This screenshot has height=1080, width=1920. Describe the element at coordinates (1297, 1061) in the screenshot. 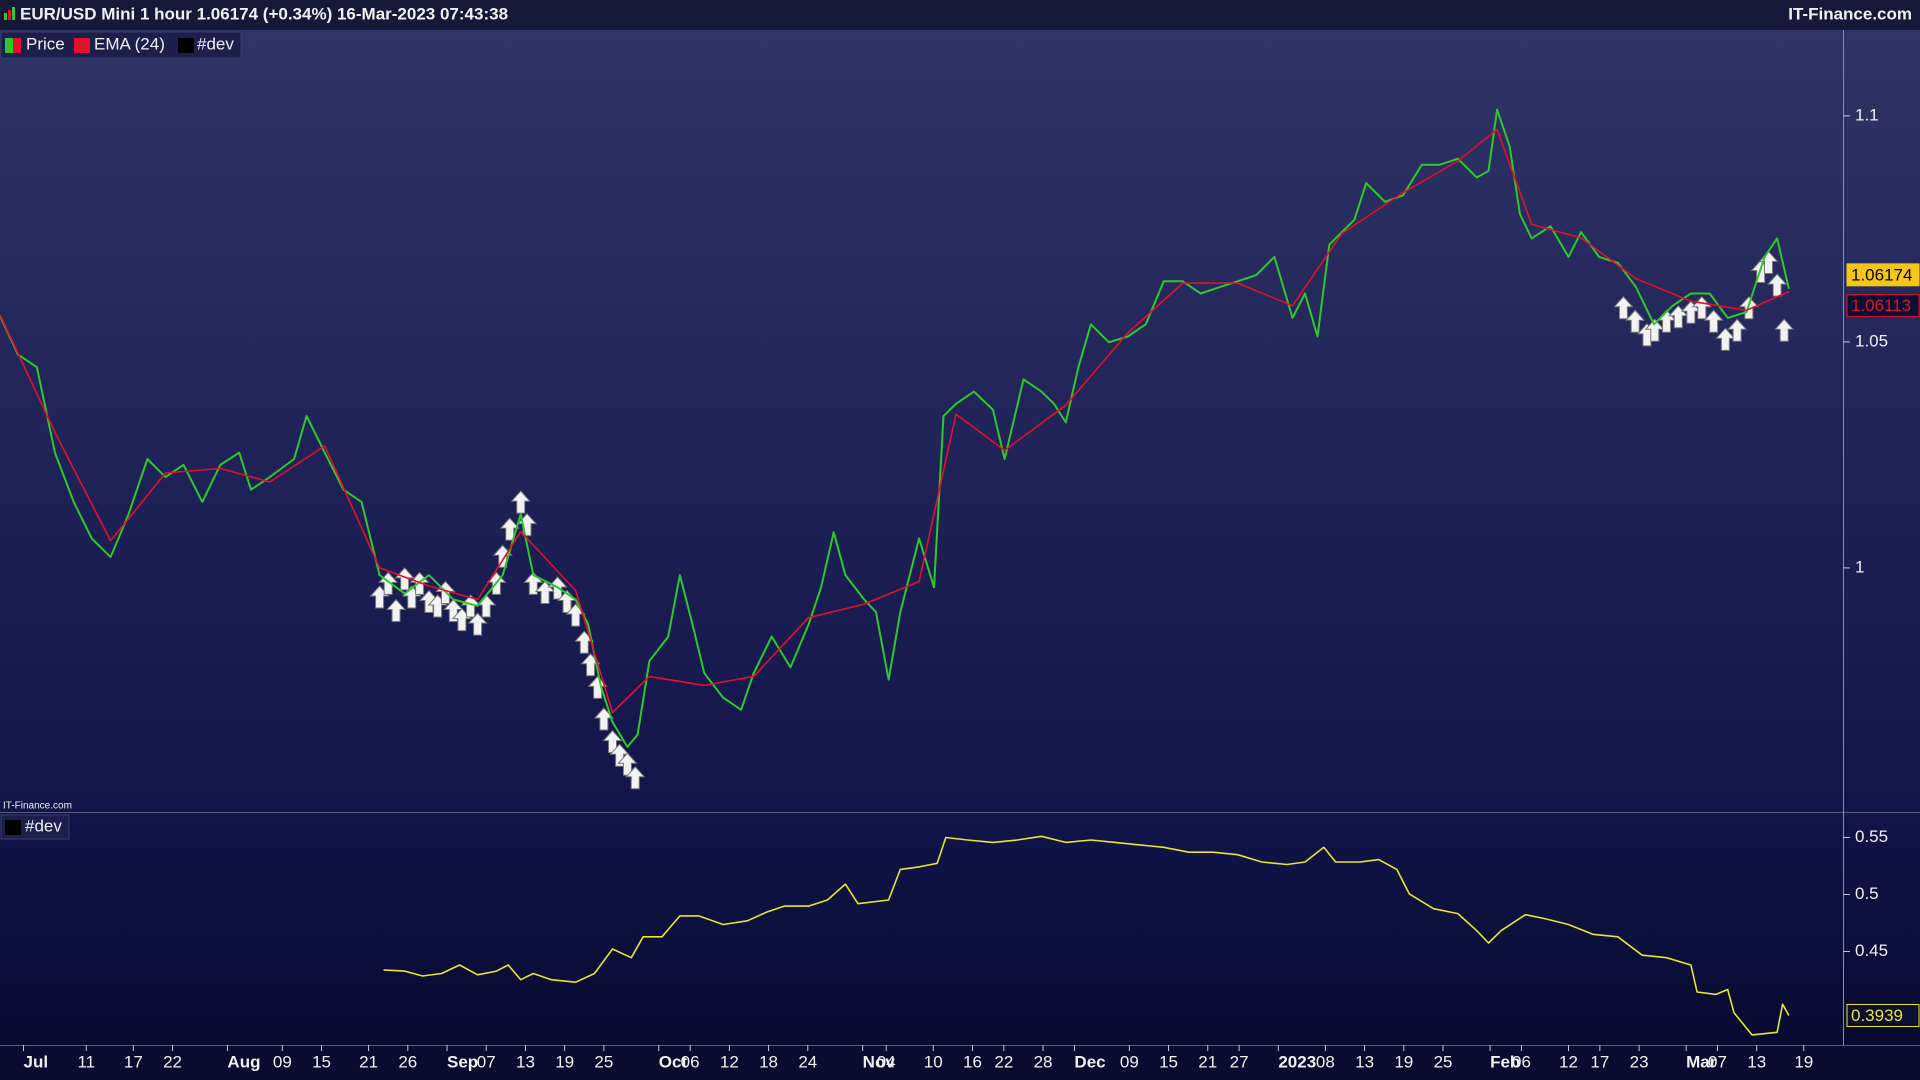

I see `x-tick-label: 2023` at that location.